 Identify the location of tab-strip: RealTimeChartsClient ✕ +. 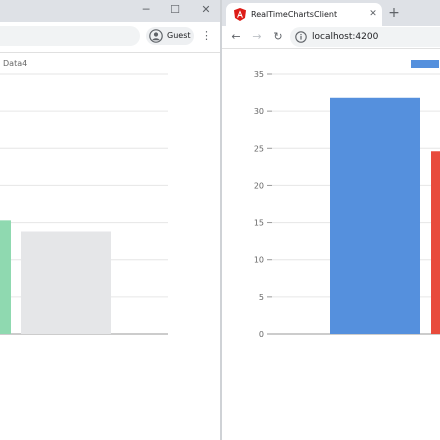
(331, 13).